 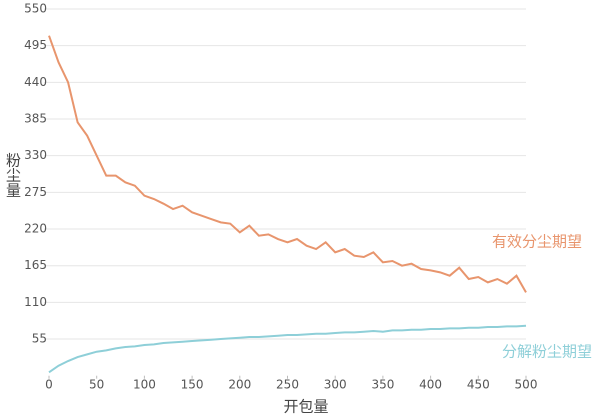 What do you see at coordinates (478, 385) in the screenshot?
I see `x-tick-label: 450` at bounding box center [478, 385].